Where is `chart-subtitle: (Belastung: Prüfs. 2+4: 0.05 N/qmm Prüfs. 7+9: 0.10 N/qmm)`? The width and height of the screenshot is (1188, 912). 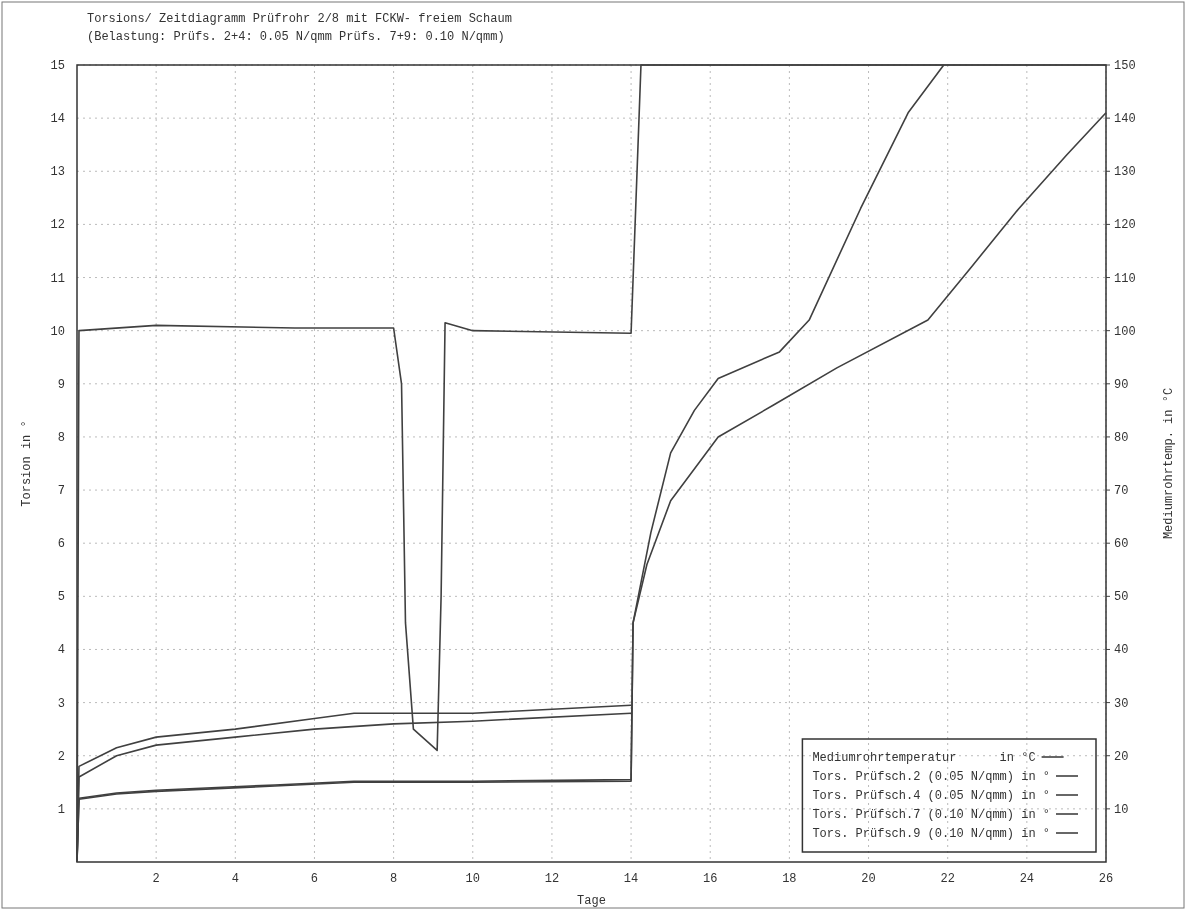
chart-subtitle: (Belastung: Prüfs. 2+4: 0.05 N/qmm Prüfs. 7+9: 0.10 N/qmm) is located at coordinates (296, 37).